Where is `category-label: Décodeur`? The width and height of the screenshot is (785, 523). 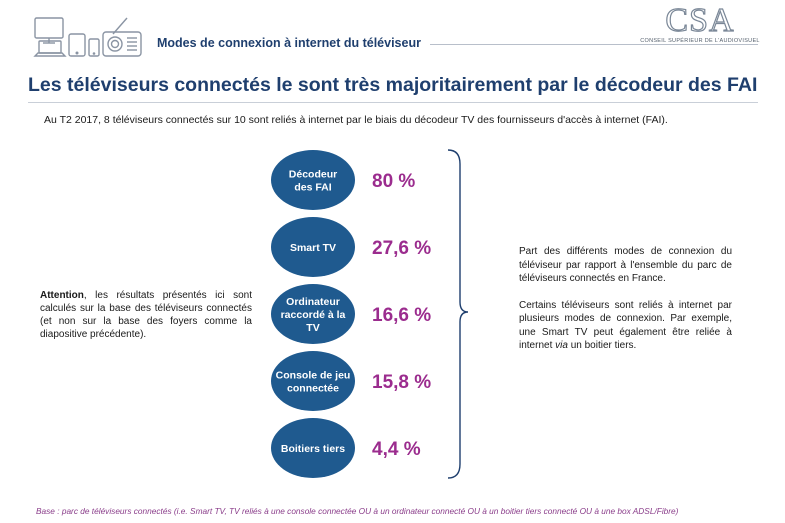 category-label: Décodeur is located at coordinates (313, 175).